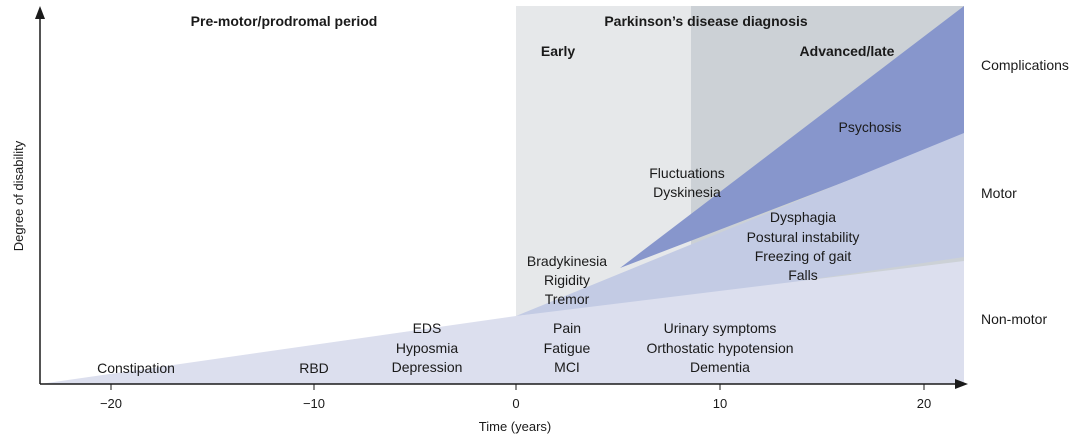 The height and width of the screenshot is (442, 1080). I want to click on category-nonmotor: Non-motor, so click(1014, 319).